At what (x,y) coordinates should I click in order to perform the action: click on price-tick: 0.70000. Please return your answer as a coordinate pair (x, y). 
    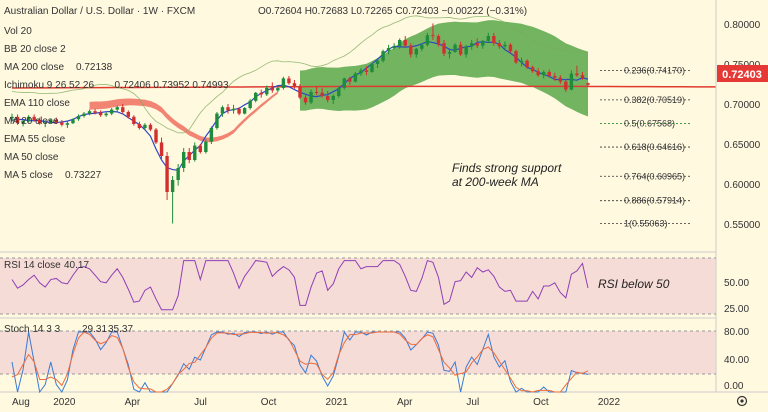
    Looking at the image, I should click on (742, 105).